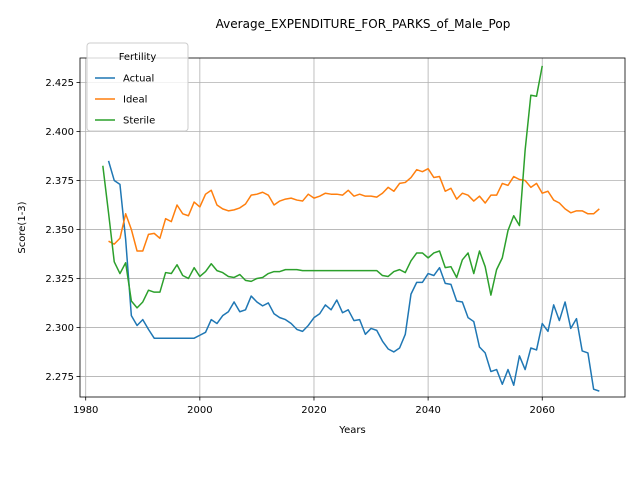 This screenshot has width=640, height=480. I want to click on legend-label-sterile: Sterile, so click(139, 121).